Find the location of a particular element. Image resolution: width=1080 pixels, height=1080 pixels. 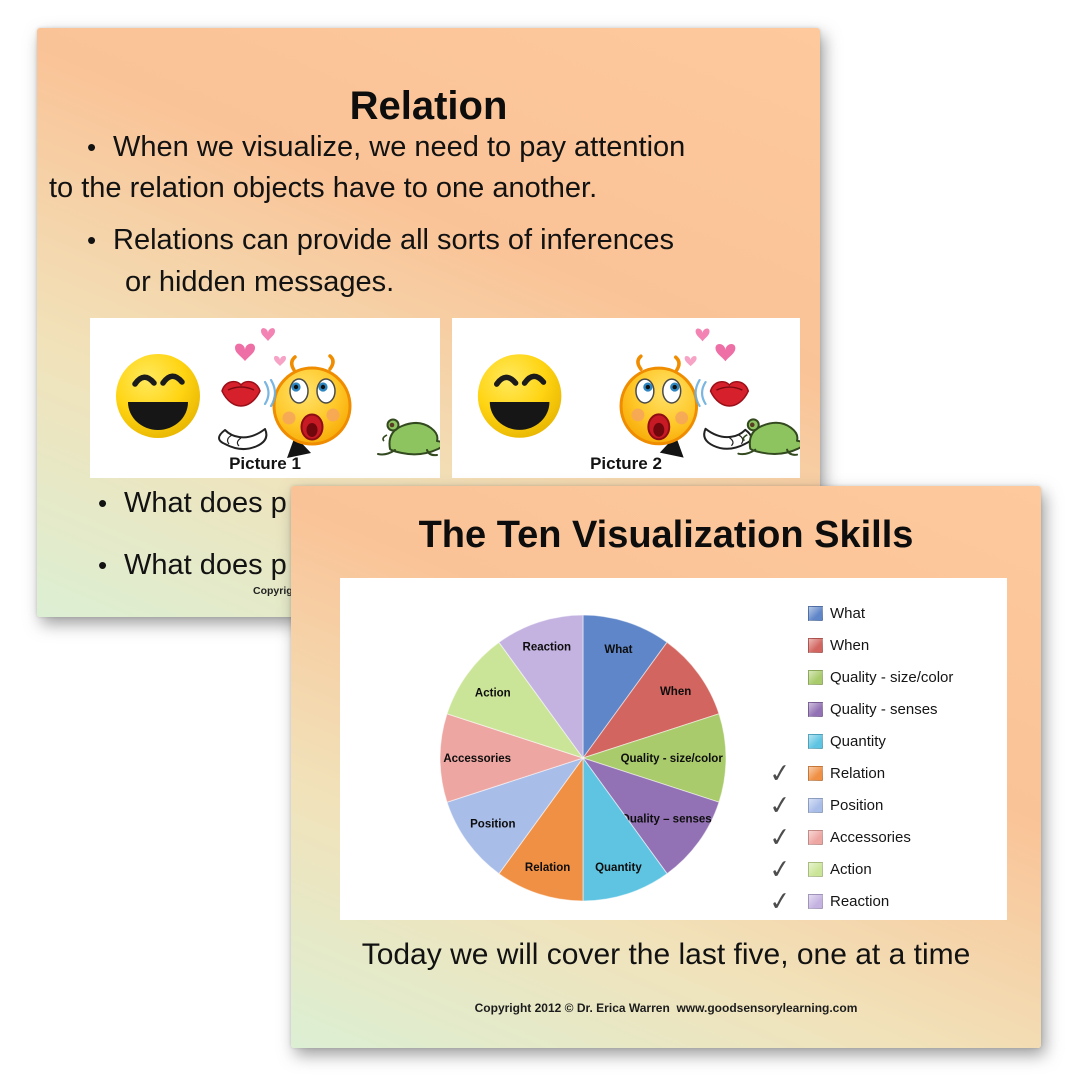

pie-slice-label-quality-senses: Quality – senses is located at coordinates (666, 820).